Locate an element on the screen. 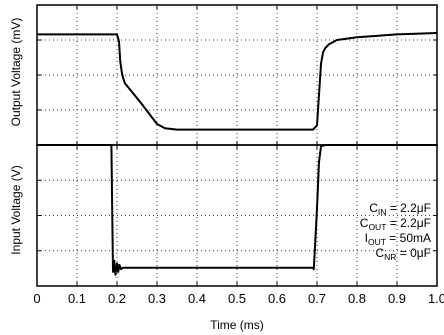  x-tick-label: 0.4 is located at coordinates (197, 298).